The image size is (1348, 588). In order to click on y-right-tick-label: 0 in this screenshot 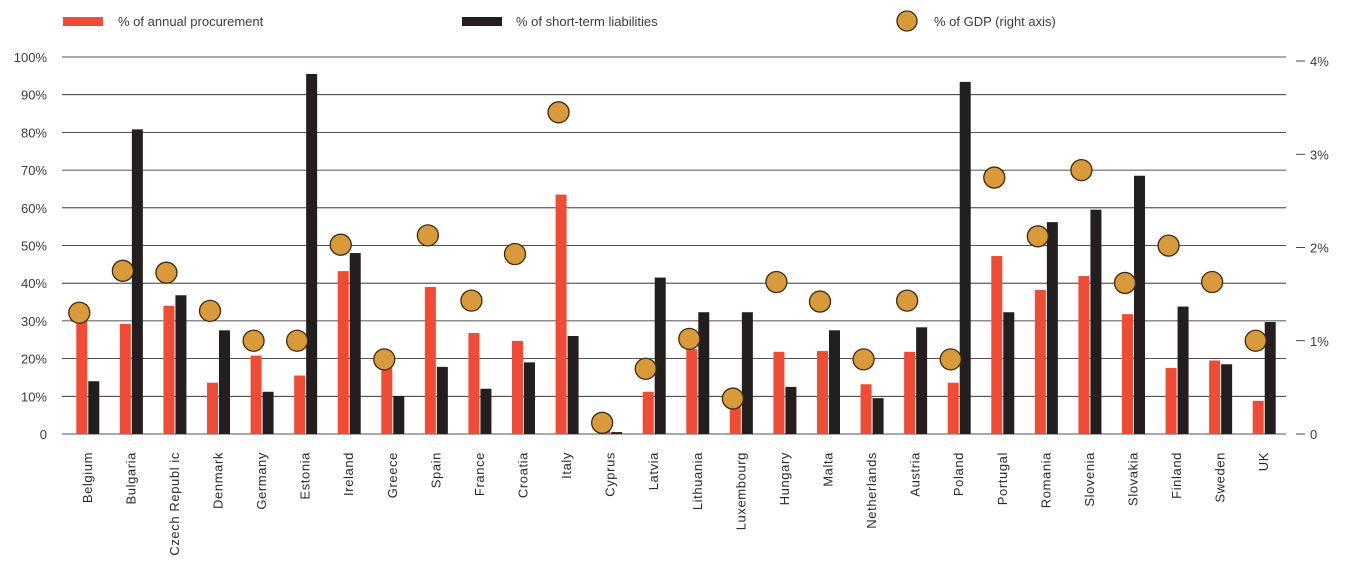, I will do `click(1313, 434)`.